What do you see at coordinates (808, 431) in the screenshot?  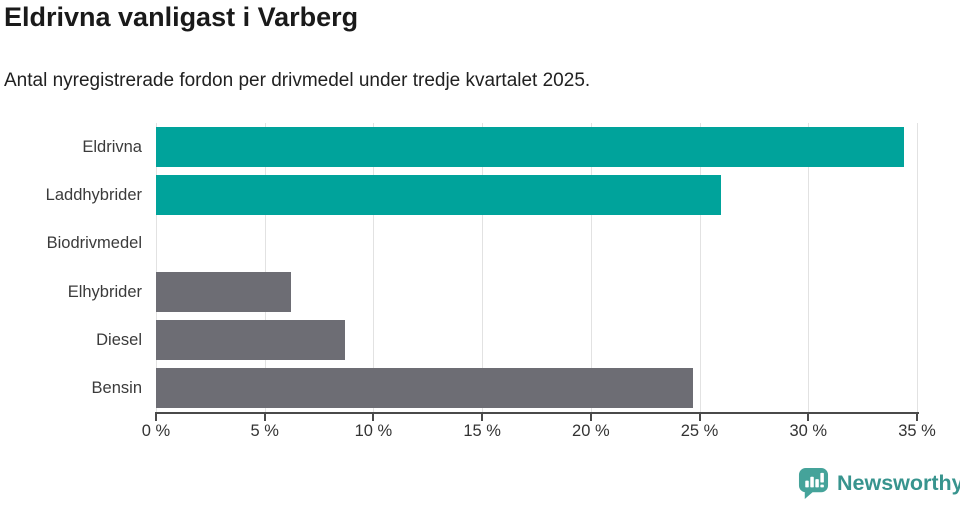 I see `x-tick-label: 30 %` at bounding box center [808, 431].